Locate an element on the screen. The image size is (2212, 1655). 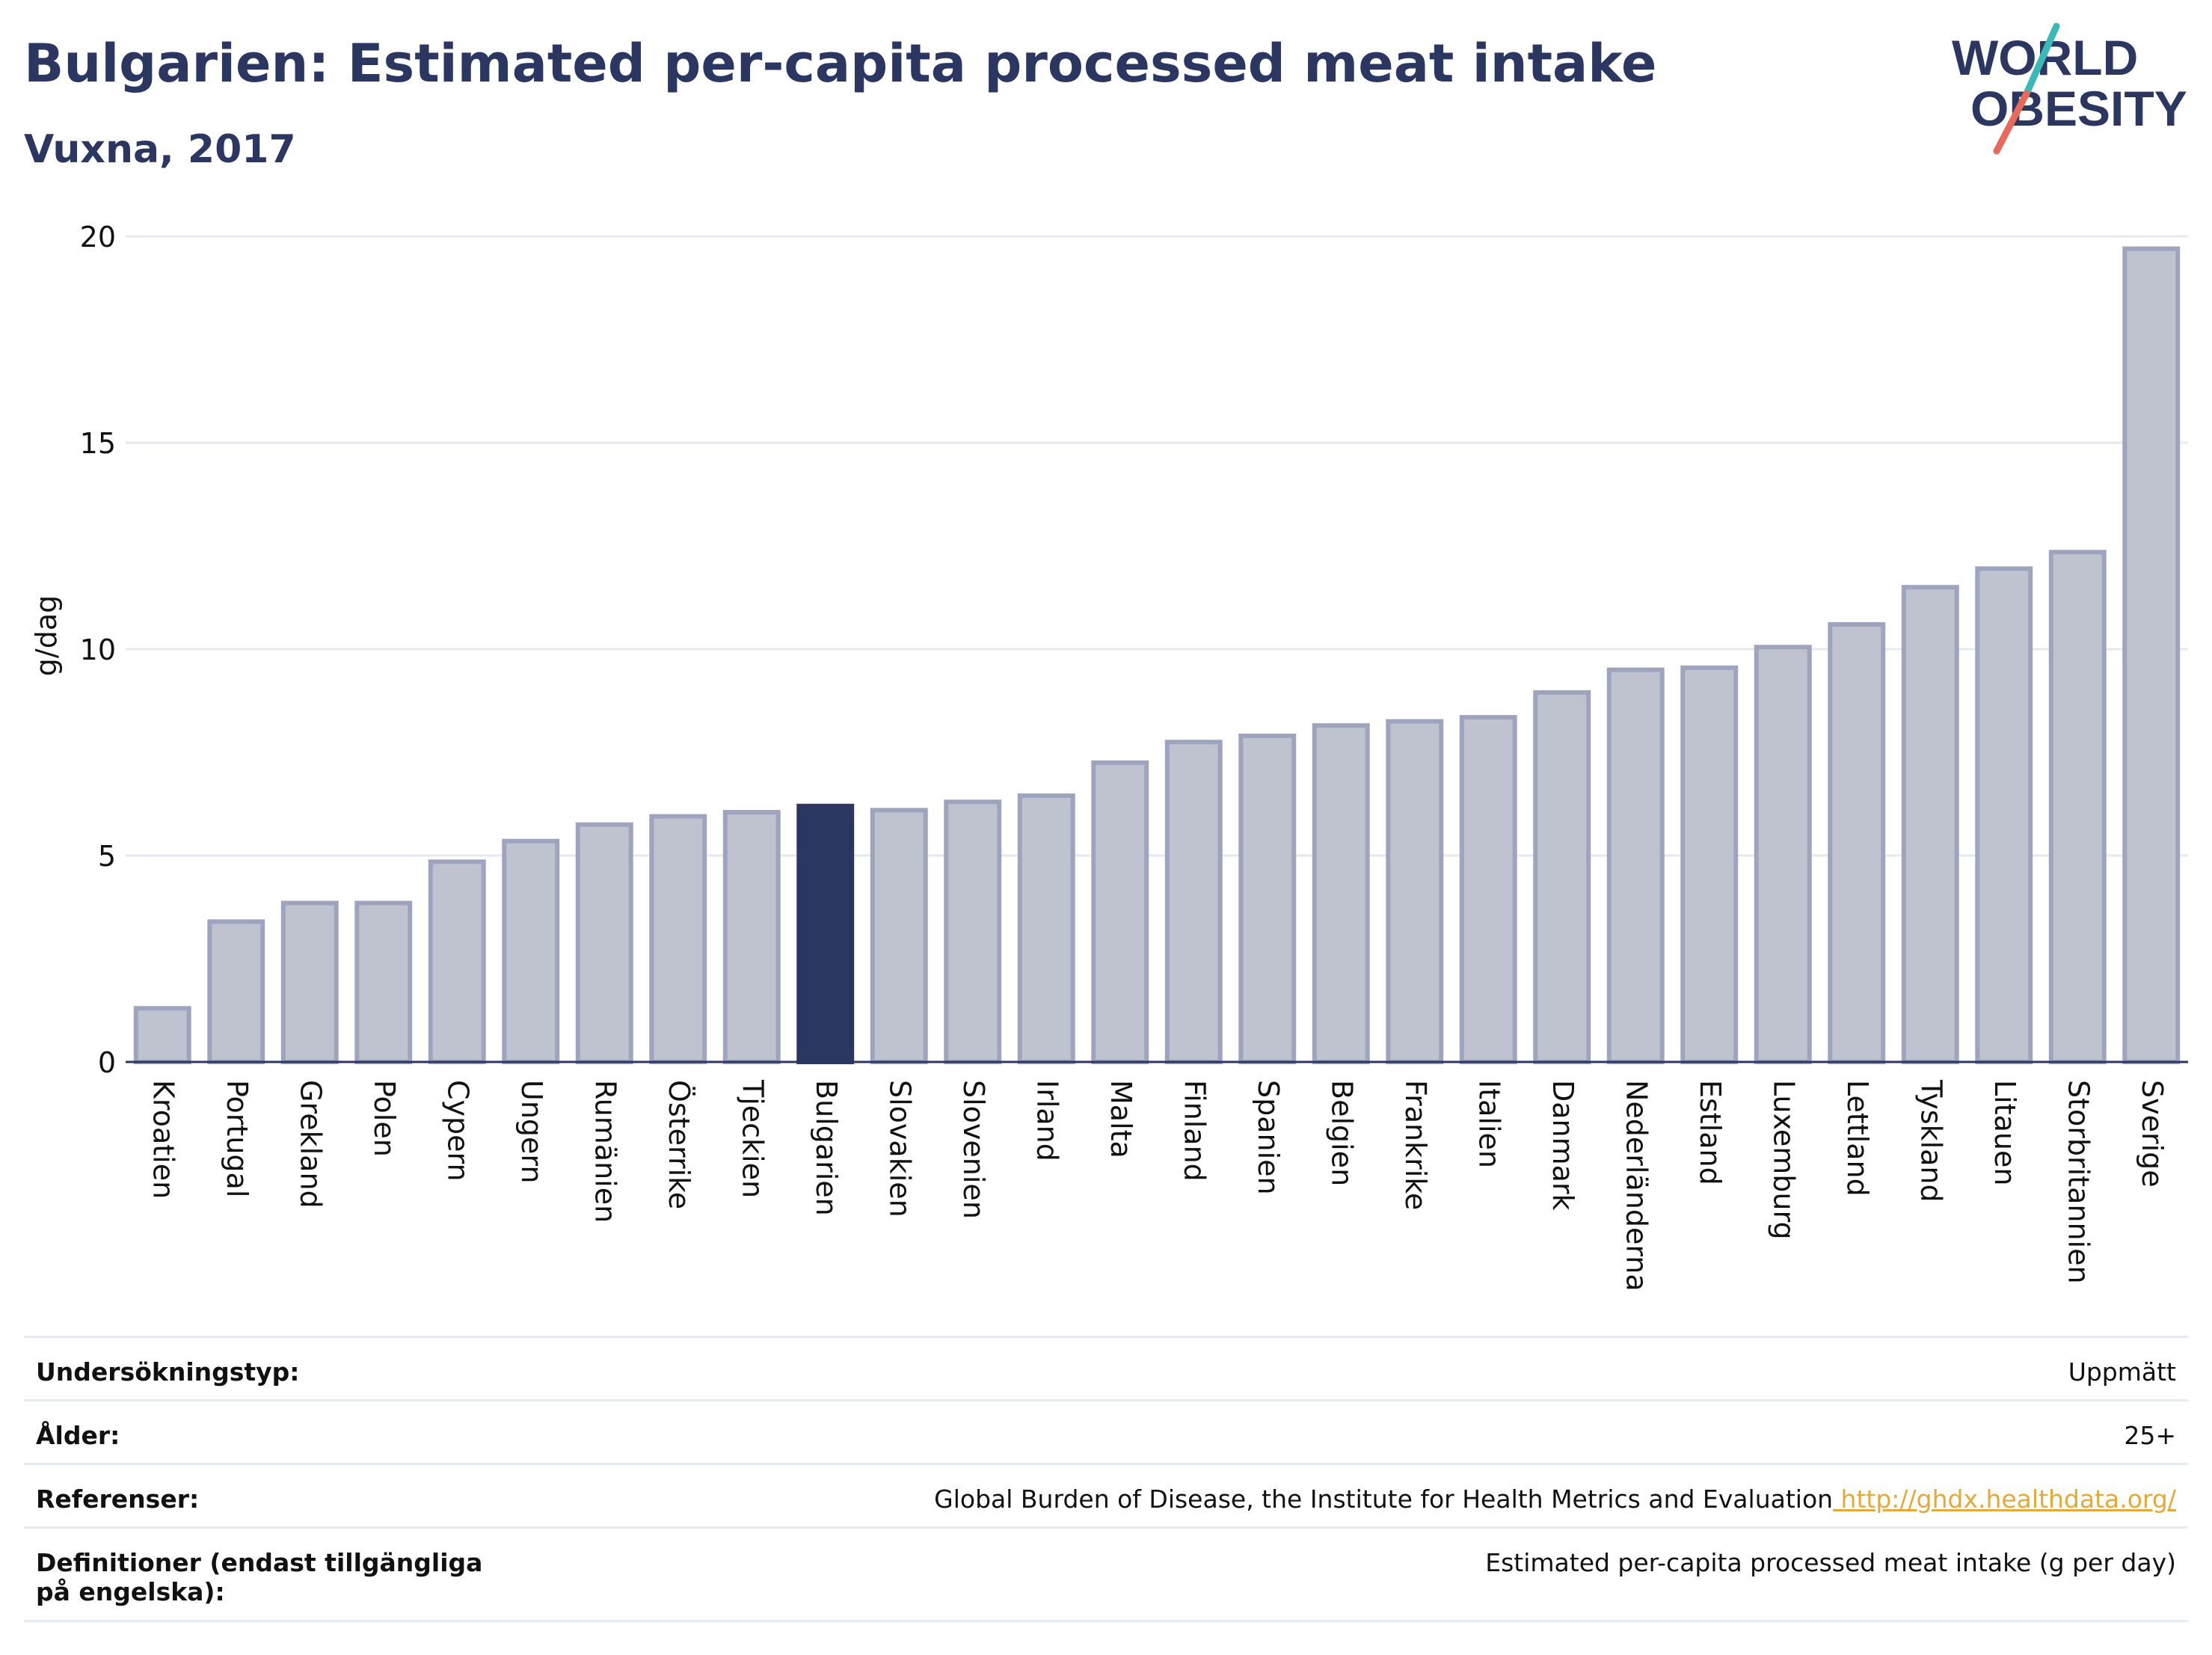
x-tick-label: Sverige is located at coordinates (2152, 1134).